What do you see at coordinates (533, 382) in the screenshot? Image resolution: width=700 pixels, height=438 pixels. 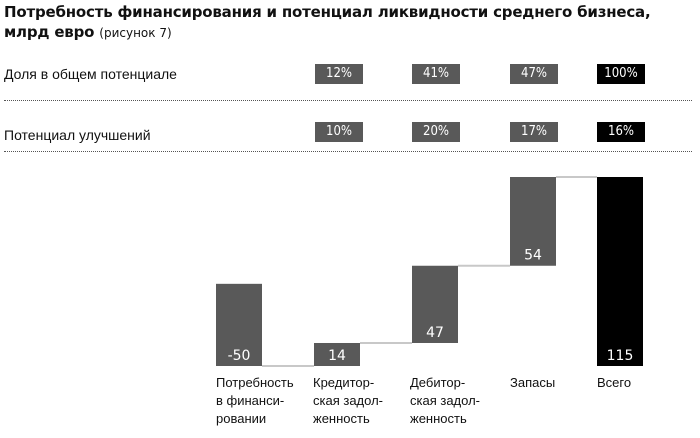 I see `category-label-inventory: Запасы` at bounding box center [533, 382].